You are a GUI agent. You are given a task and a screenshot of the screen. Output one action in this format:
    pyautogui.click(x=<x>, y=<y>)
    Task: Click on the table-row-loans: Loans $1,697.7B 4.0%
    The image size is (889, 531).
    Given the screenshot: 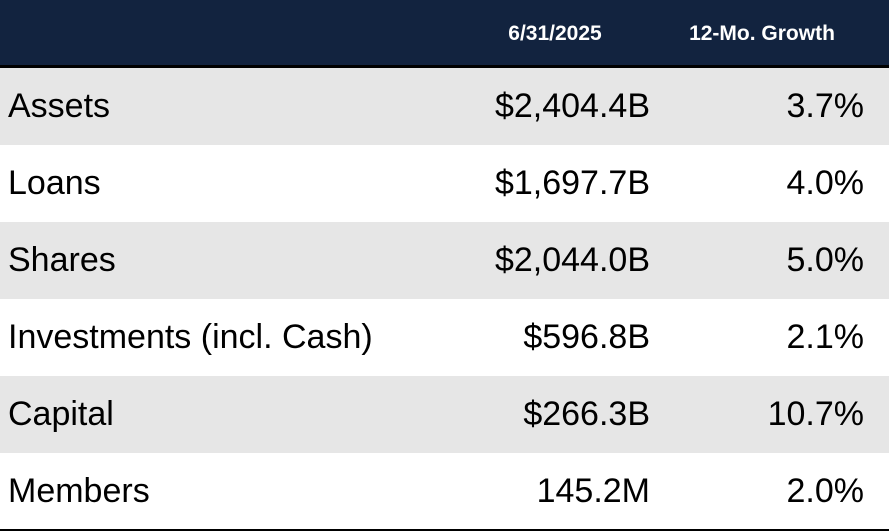 What is the action you would take?
    pyautogui.click(x=444, y=183)
    